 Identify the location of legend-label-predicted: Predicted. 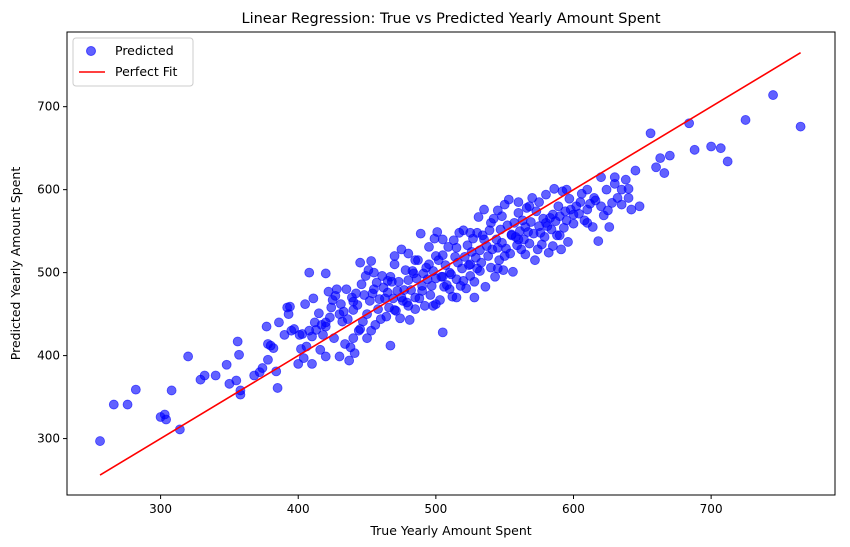
(144, 50).